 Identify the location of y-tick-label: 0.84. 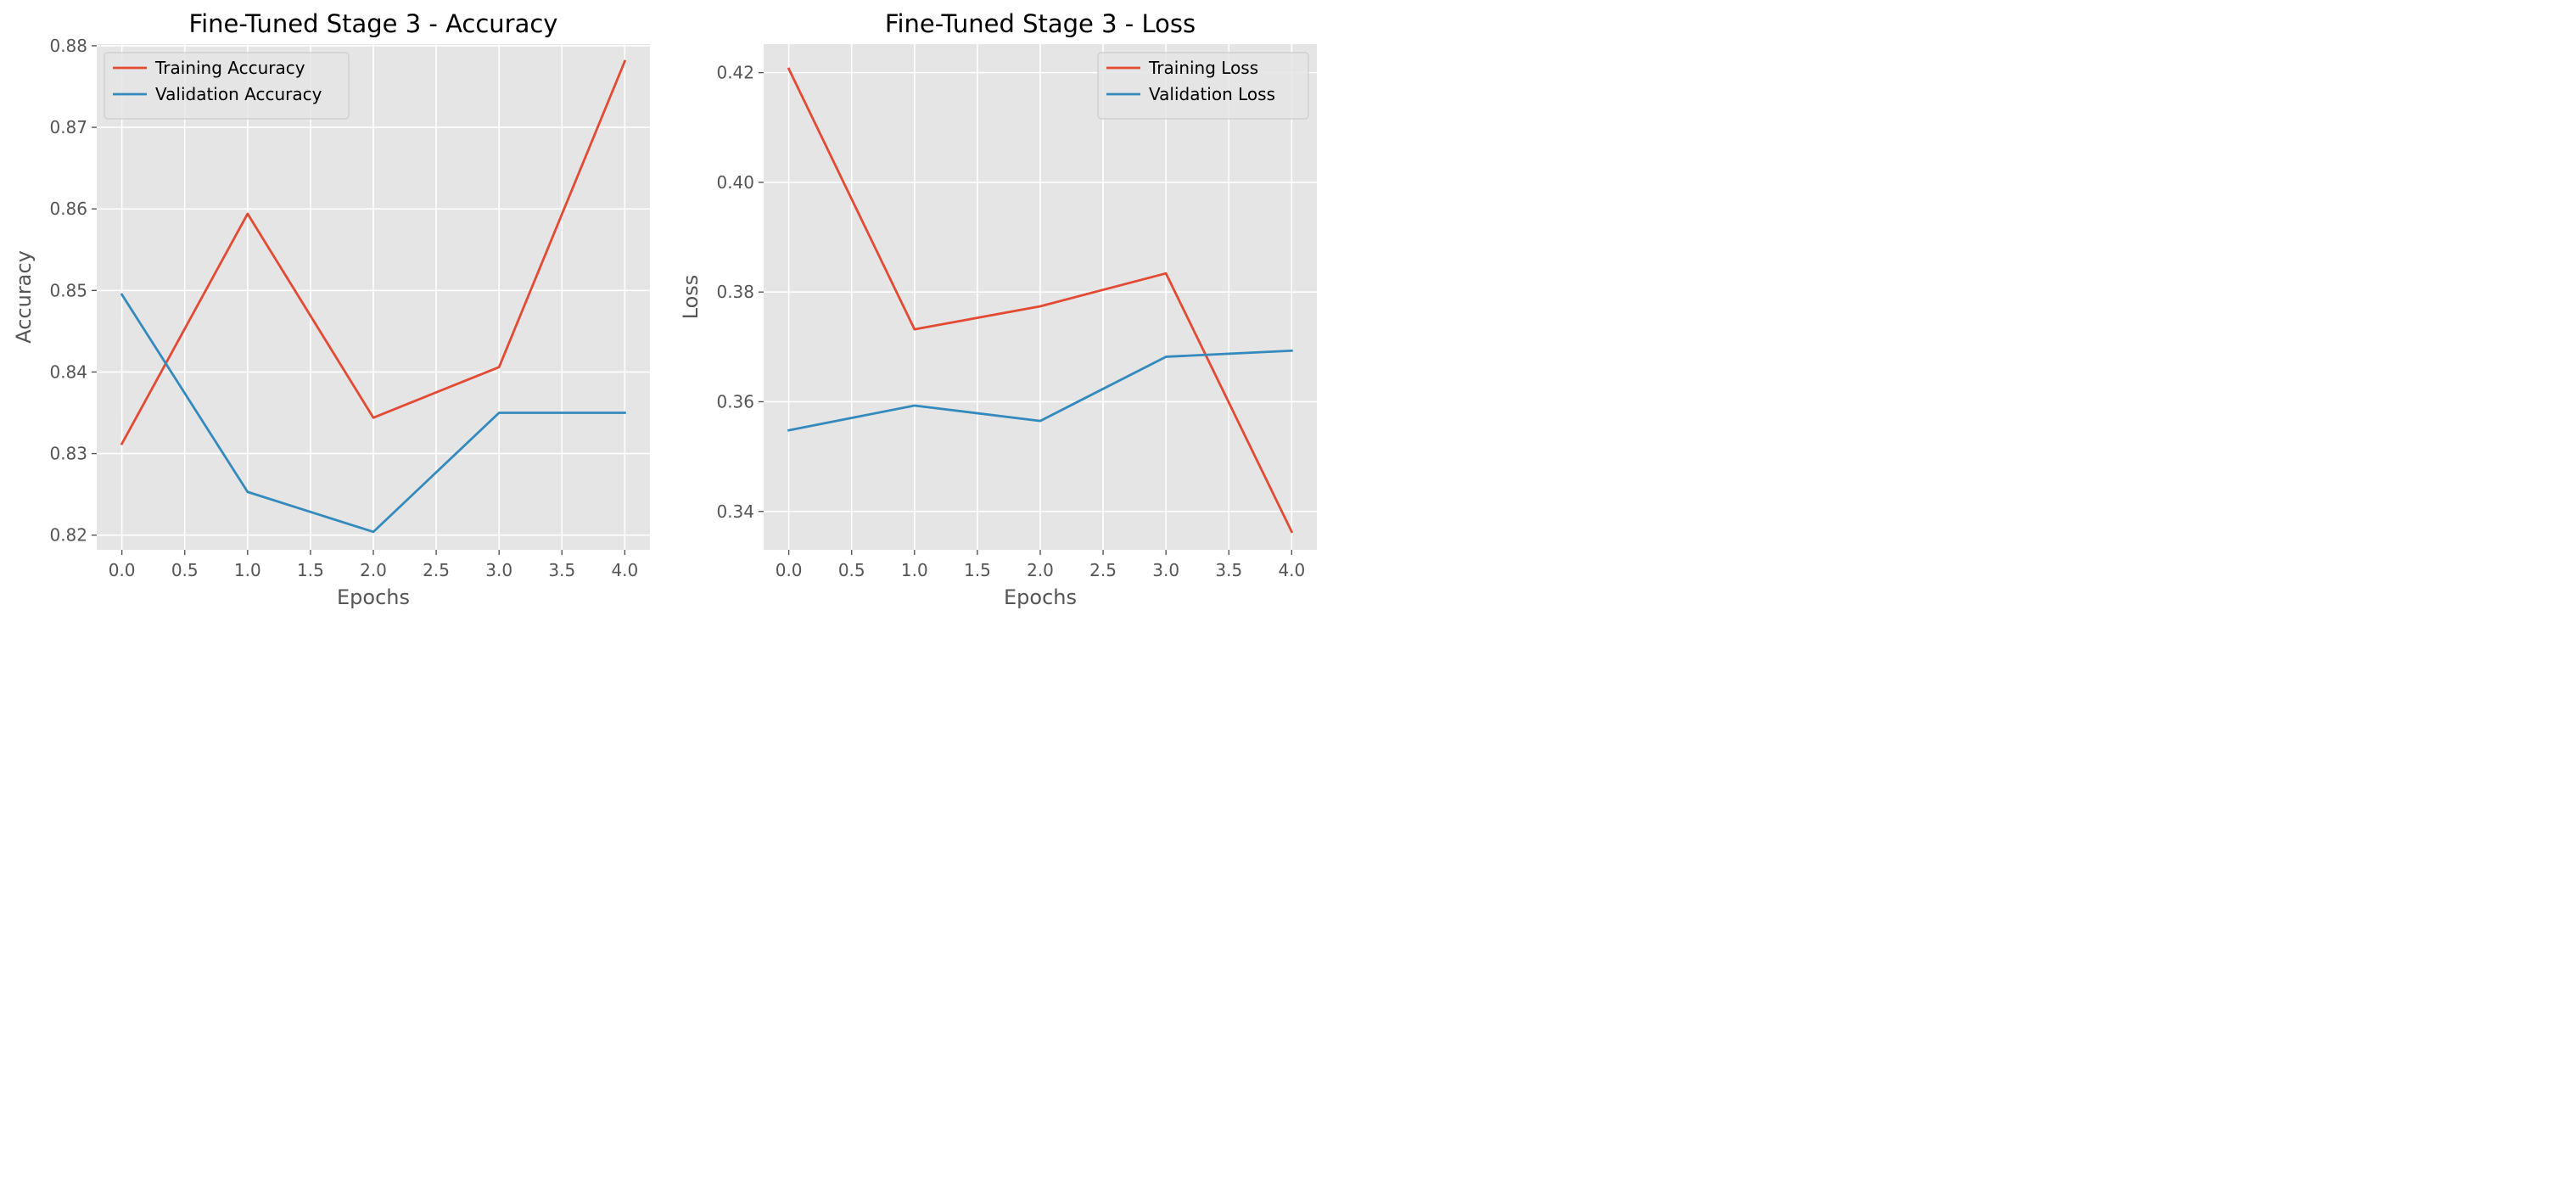
(68, 371).